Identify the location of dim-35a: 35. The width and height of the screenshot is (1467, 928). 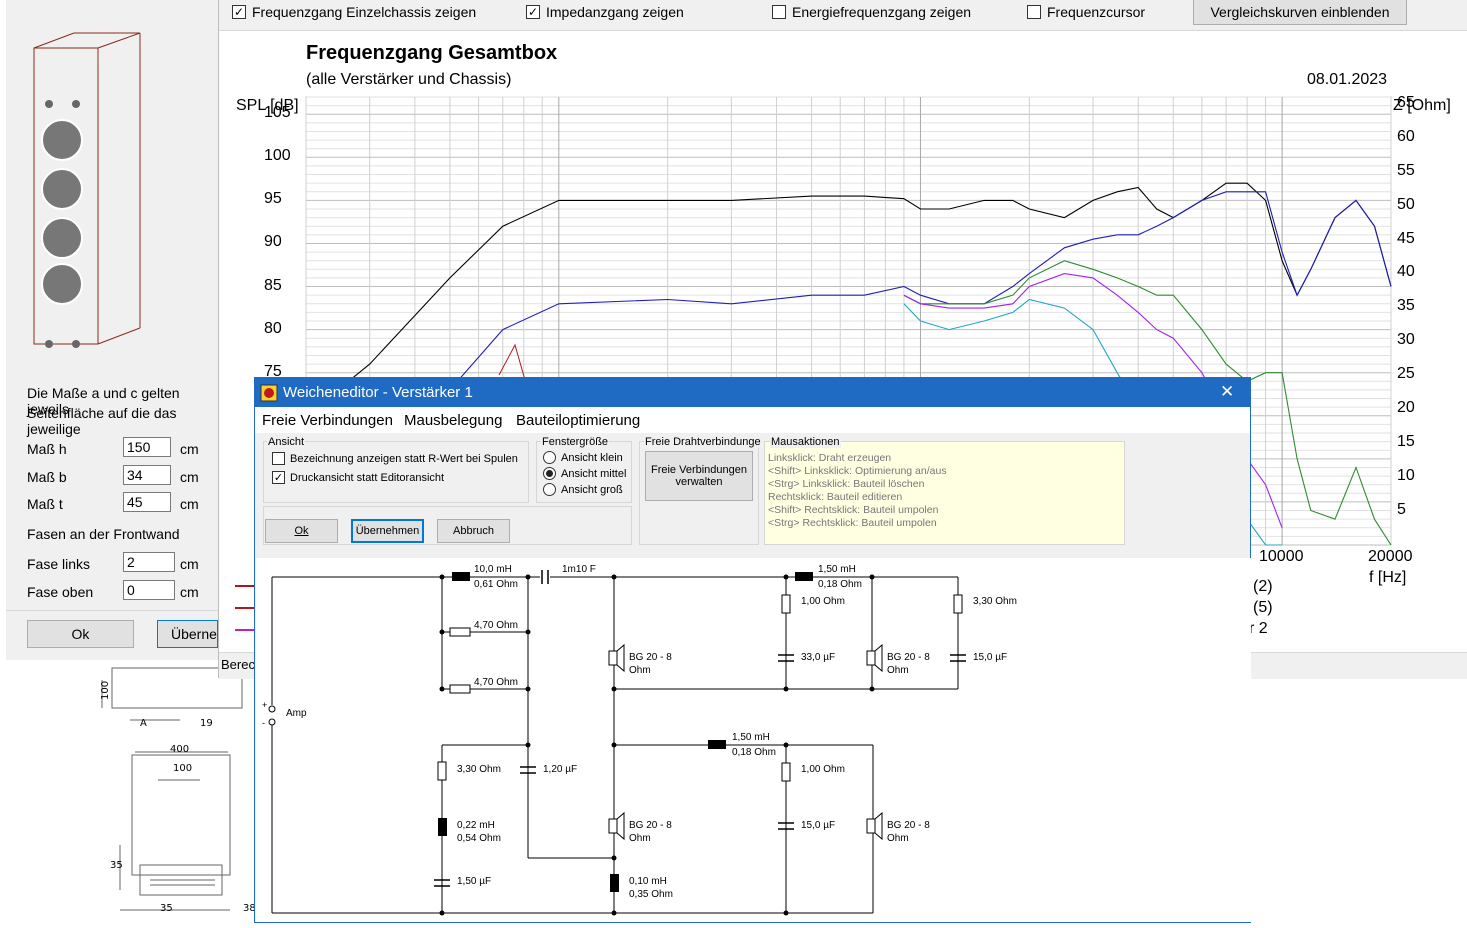
(116, 865).